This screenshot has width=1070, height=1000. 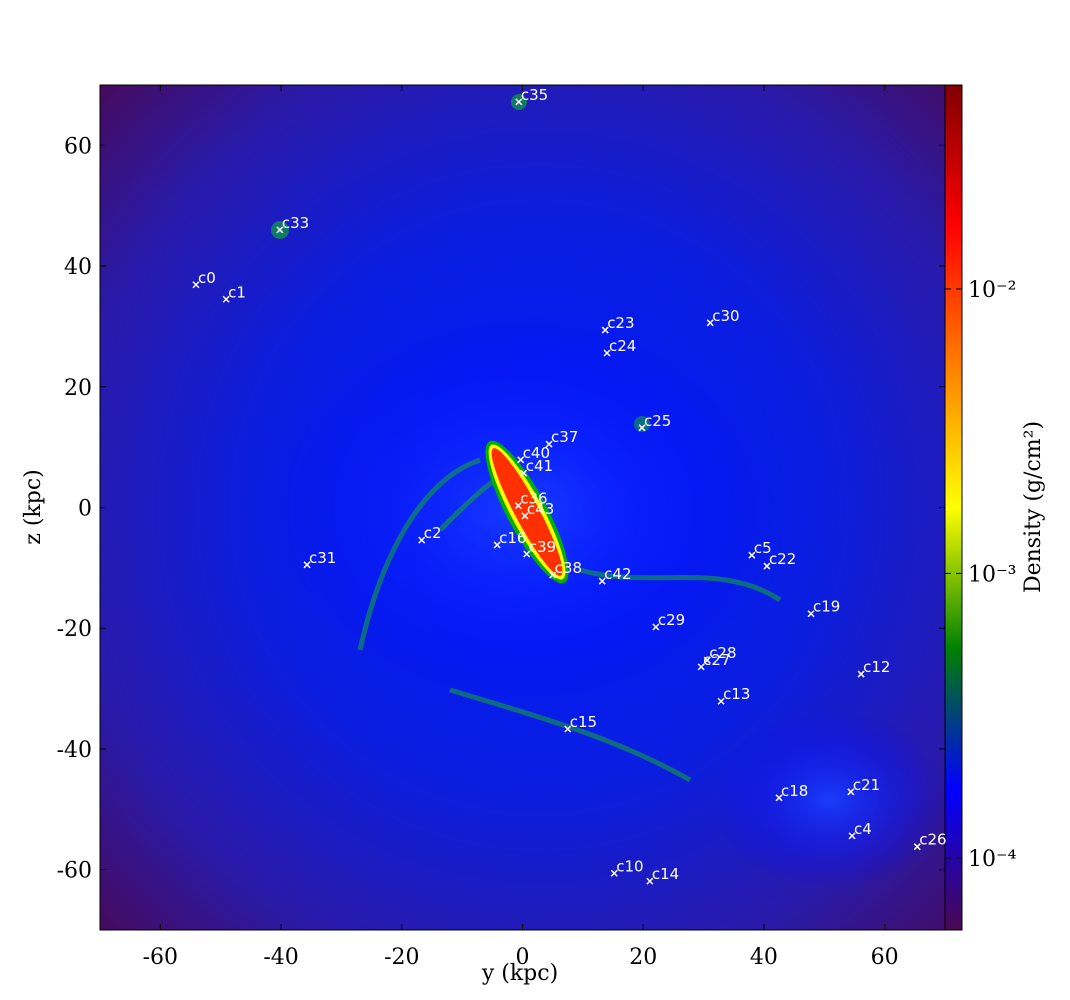 What do you see at coordinates (78, 146) in the screenshot?
I see `y-tick-label: 60` at bounding box center [78, 146].